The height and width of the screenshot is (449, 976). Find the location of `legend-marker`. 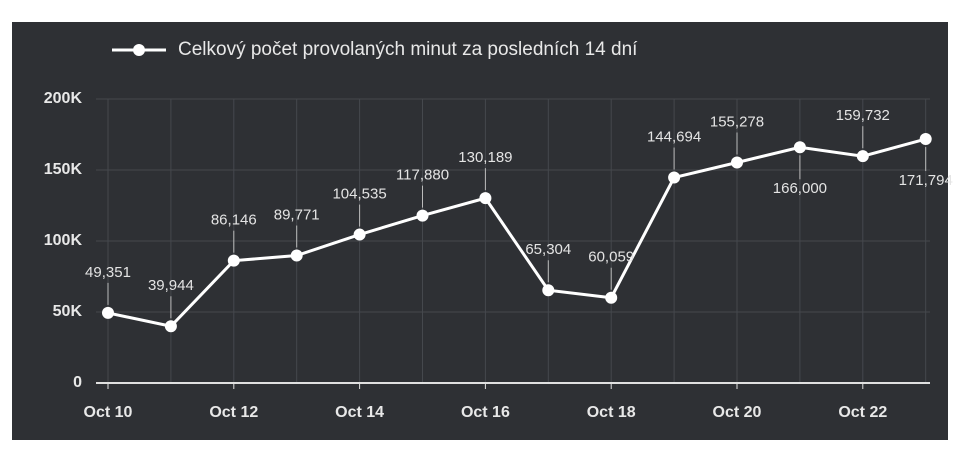

legend-marker is located at coordinates (139, 50).